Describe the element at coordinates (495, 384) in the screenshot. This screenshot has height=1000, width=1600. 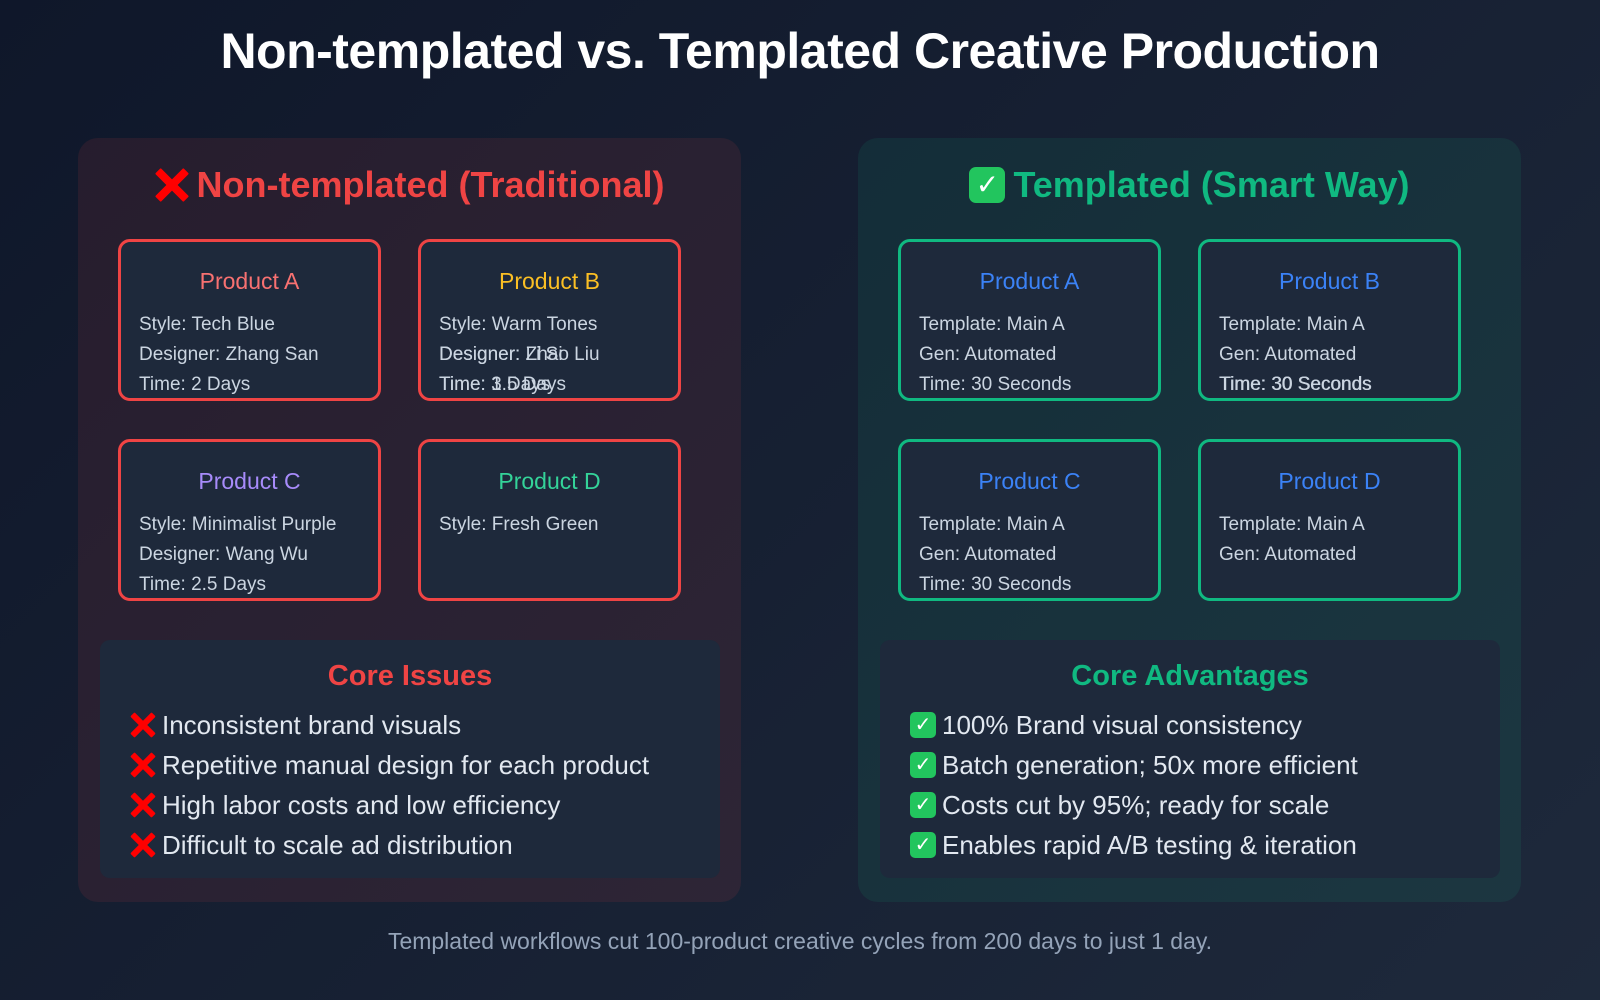
I see `time-text: Time: 3 Days` at that location.